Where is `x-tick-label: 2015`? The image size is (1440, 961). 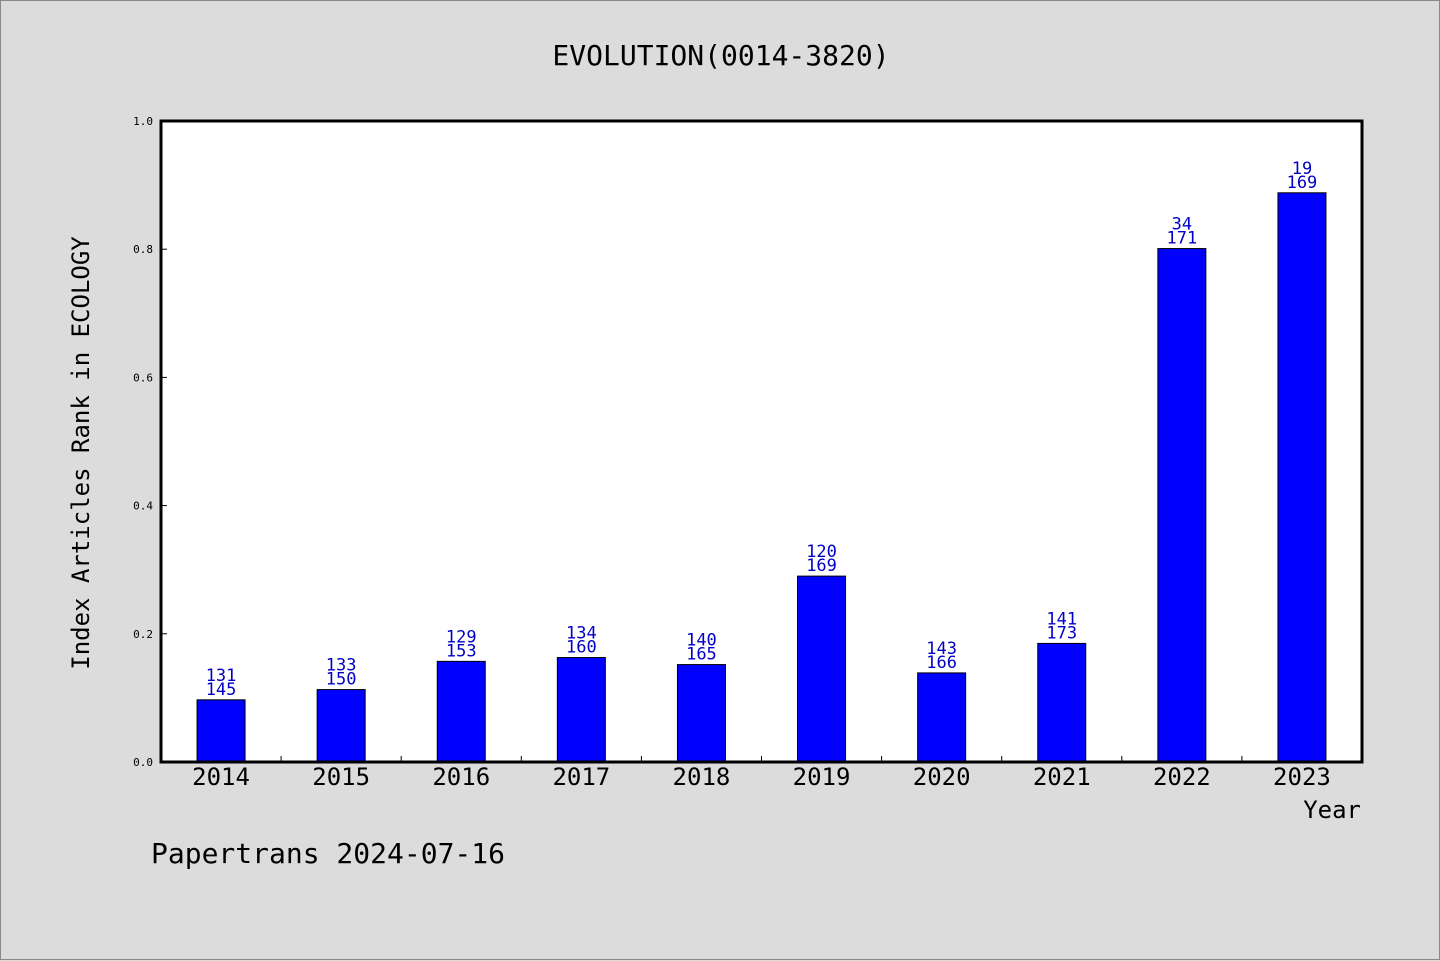
x-tick-label: 2015 is located at coordinates (341, 777).